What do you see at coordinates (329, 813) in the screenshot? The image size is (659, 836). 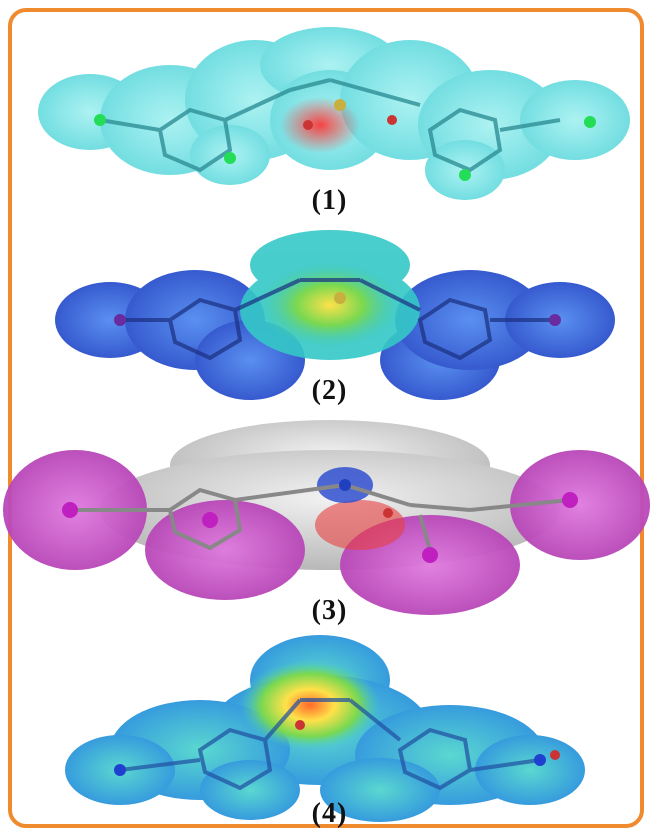 I see `panel-label-4: (4)` at bounding box center [329, 813].